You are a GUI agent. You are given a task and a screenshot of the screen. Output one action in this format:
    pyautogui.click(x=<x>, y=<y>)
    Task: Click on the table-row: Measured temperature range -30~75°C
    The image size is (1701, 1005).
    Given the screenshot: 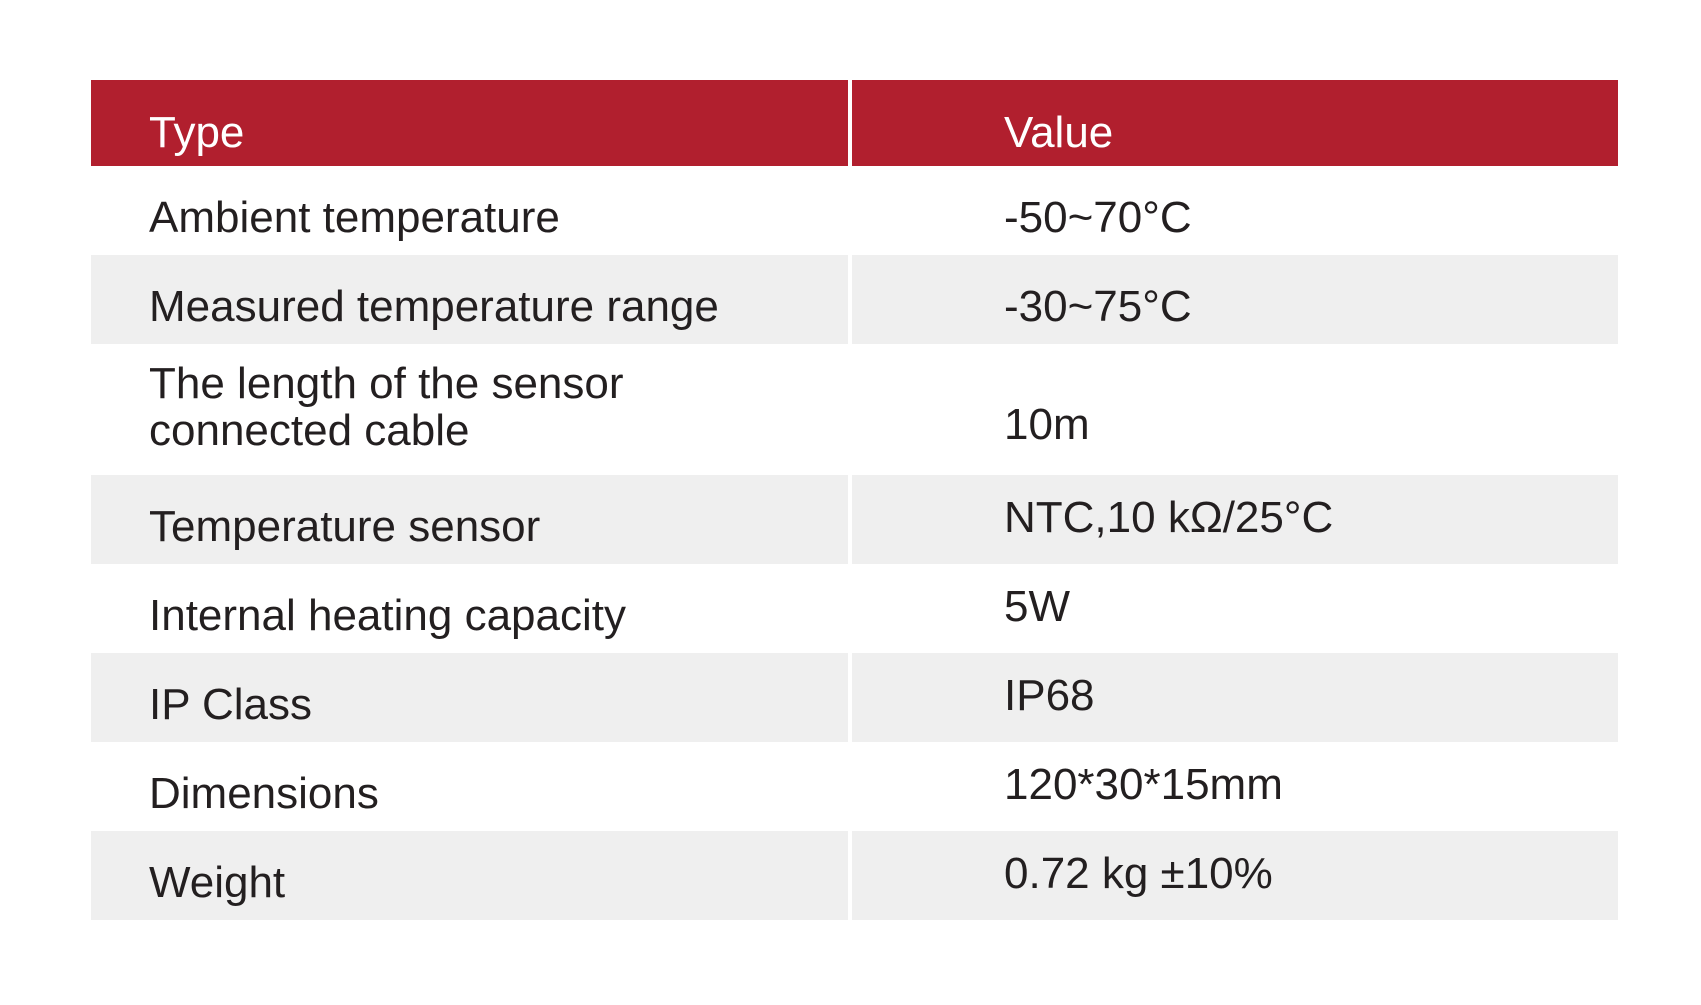 What is the action you would take?
    pyautogui.click(x=854, y=299)
    